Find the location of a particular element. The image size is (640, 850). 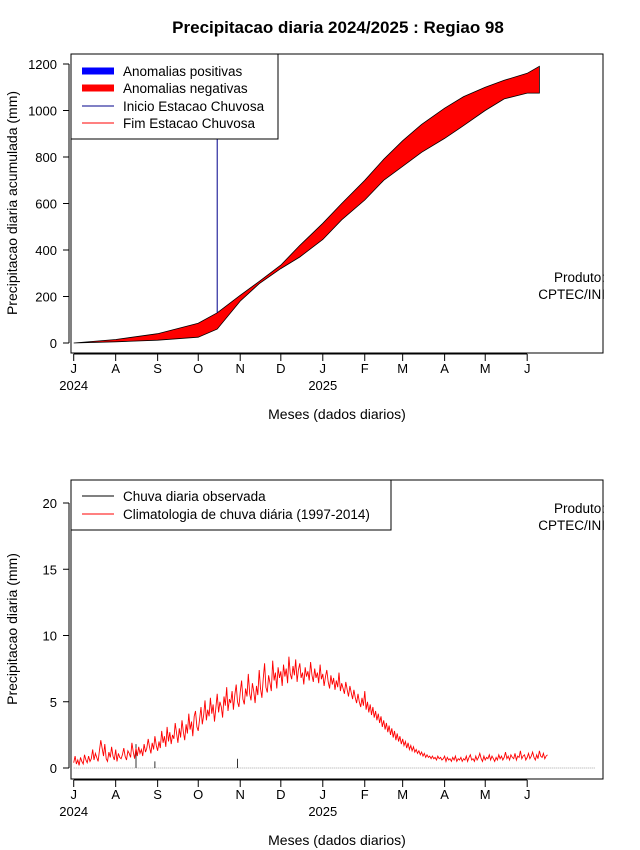

y-axis-label: Precipitacao diaria (mm) is located at coordinates (12, 629).